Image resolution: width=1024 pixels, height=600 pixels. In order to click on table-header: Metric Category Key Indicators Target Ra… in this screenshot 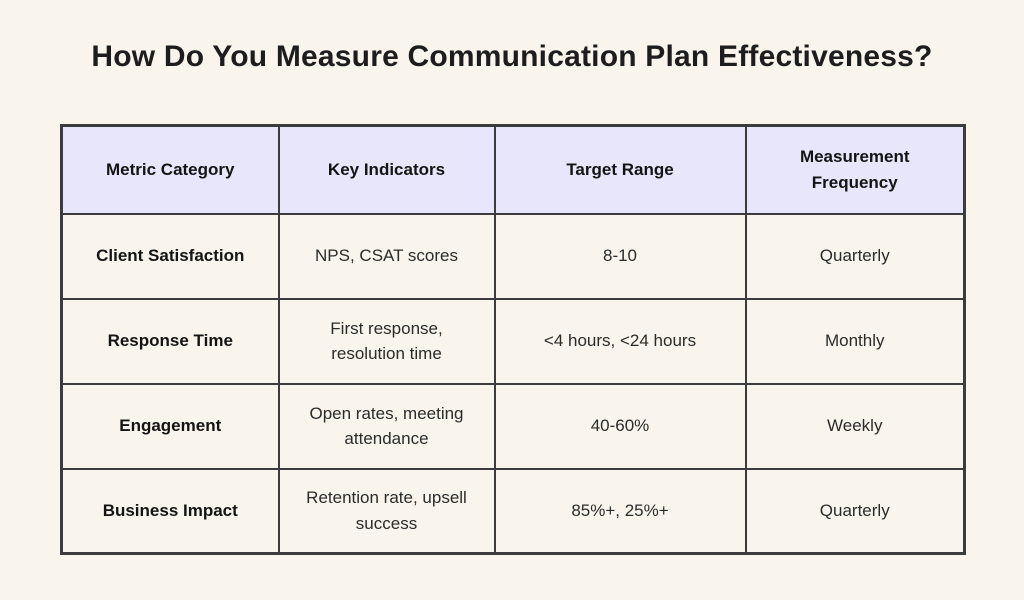, I will do `click(513, 169)`.